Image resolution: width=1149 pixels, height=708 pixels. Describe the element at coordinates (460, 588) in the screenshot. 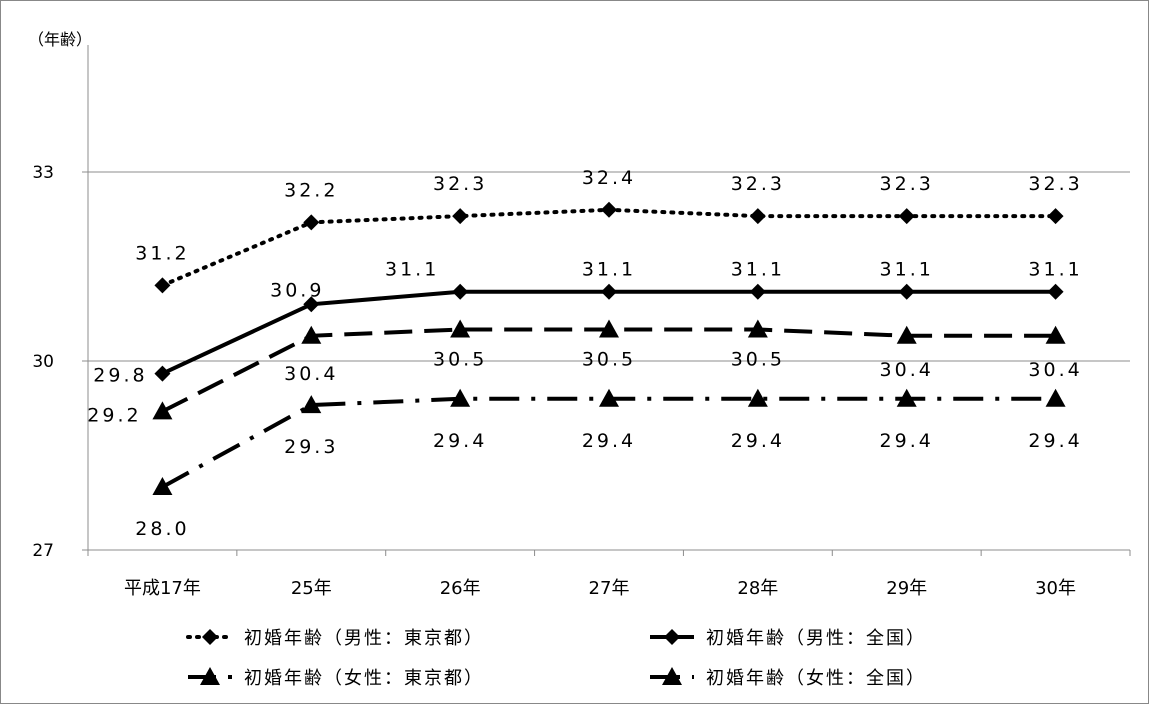

I see `x-tick-label: 26年` at that location.